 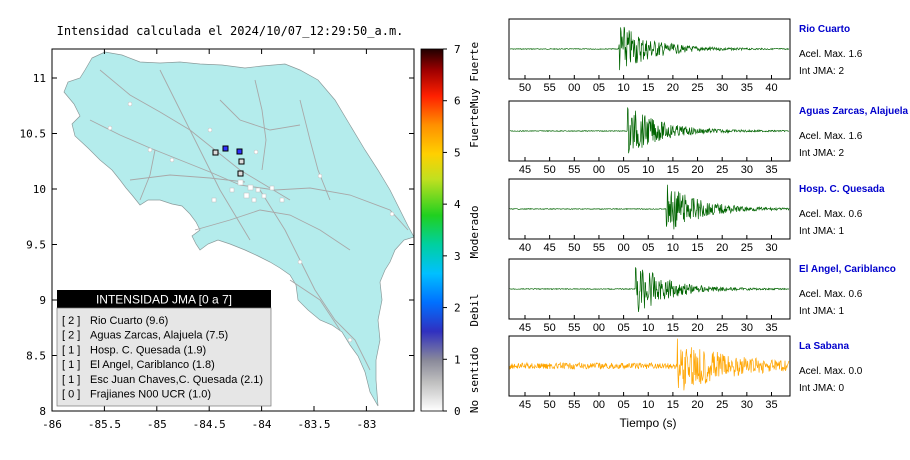 I want to click on station-name: Hosp. C. Quesada, so click(x=842, y=189).